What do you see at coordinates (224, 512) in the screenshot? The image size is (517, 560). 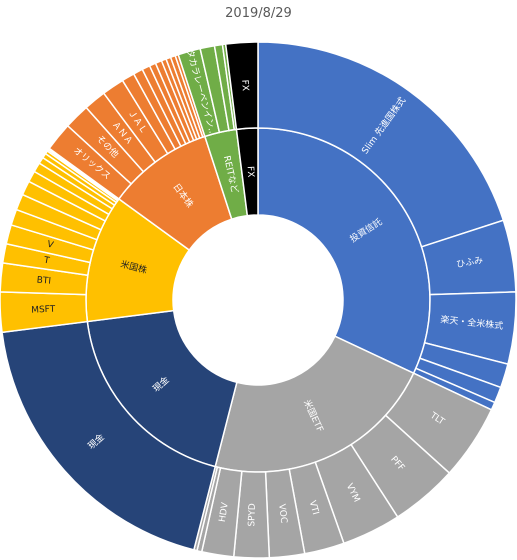 I see `segment-label: HDV` at bounding box center [224, 512].